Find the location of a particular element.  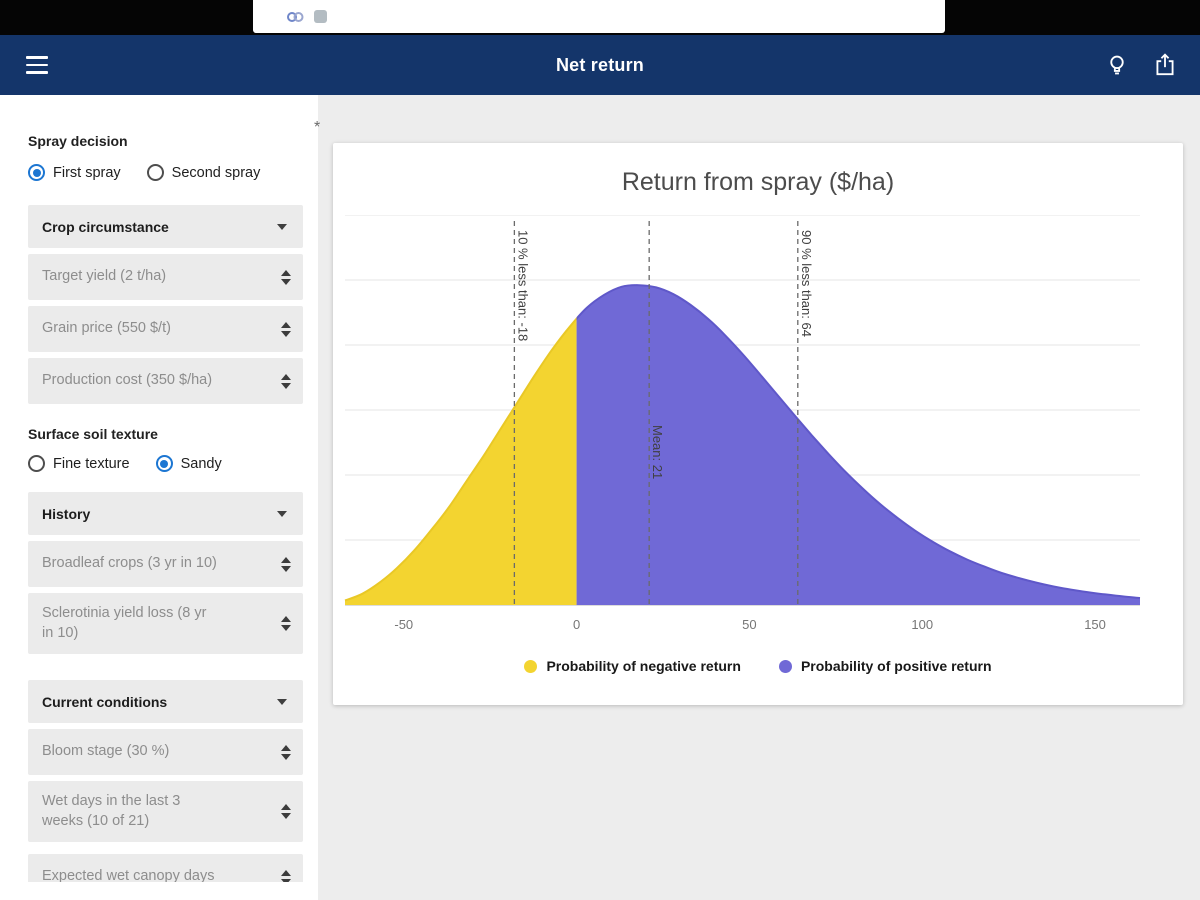

soil-texture-label: Surface soil texture is located at coordinates (93, 434).